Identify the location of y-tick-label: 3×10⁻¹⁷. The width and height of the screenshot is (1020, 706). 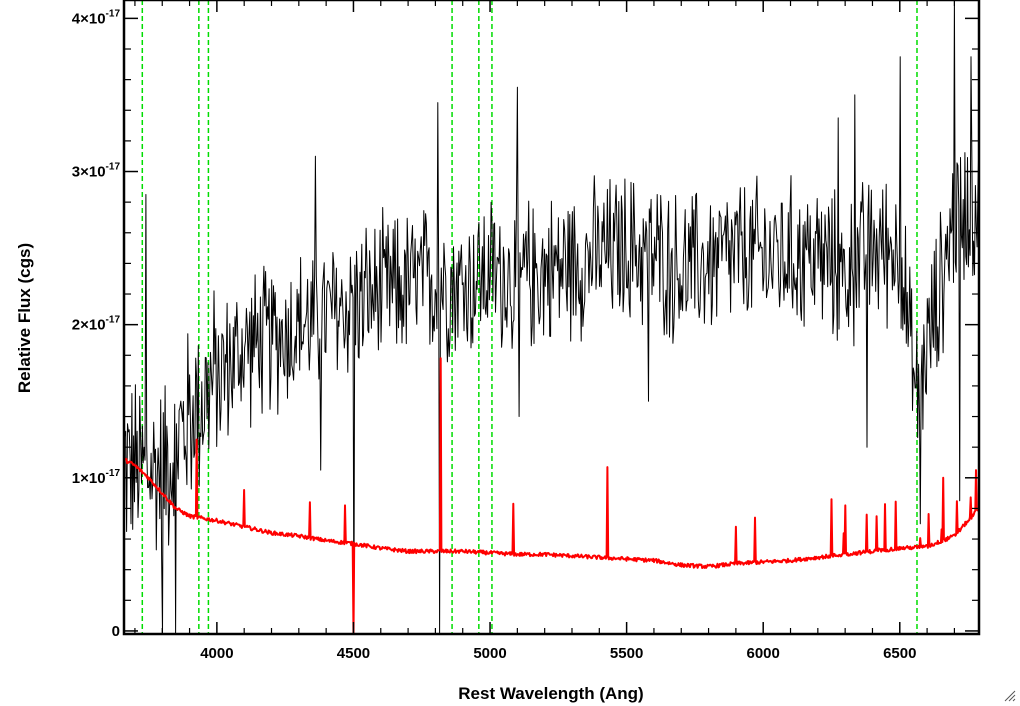
(96, 171).